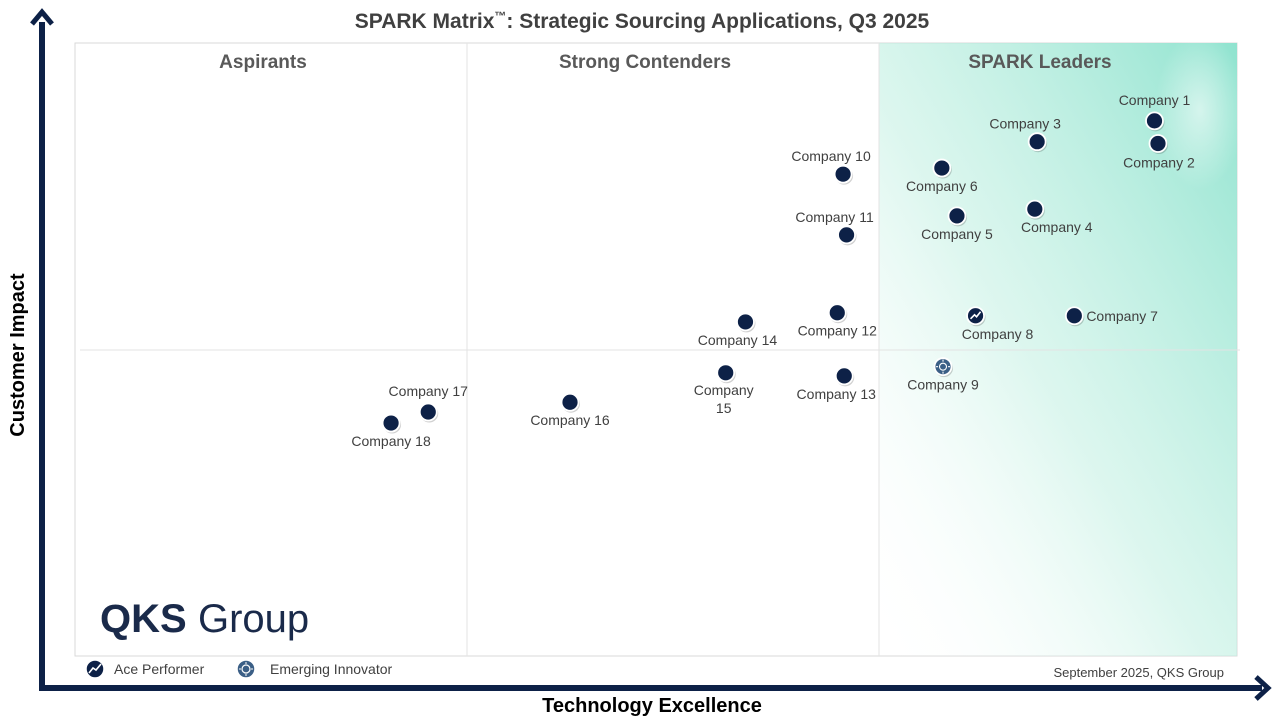 Image resolution: width=1280 pixels, height=720 pixels. I want to click on quadrant-label-aspirants: Aspirants, so click(263, 62).